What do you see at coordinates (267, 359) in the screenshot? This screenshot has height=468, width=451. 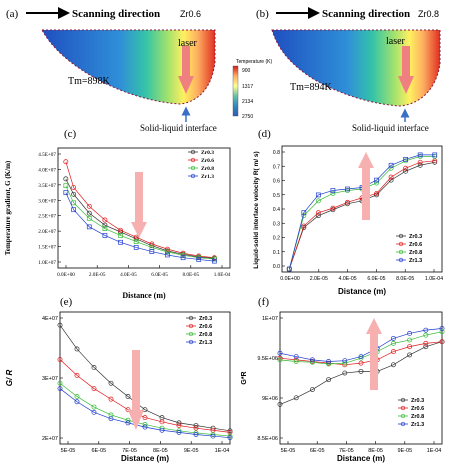 I see `y-tick-label: 9.5E+06` at bounding box center [267, 359].